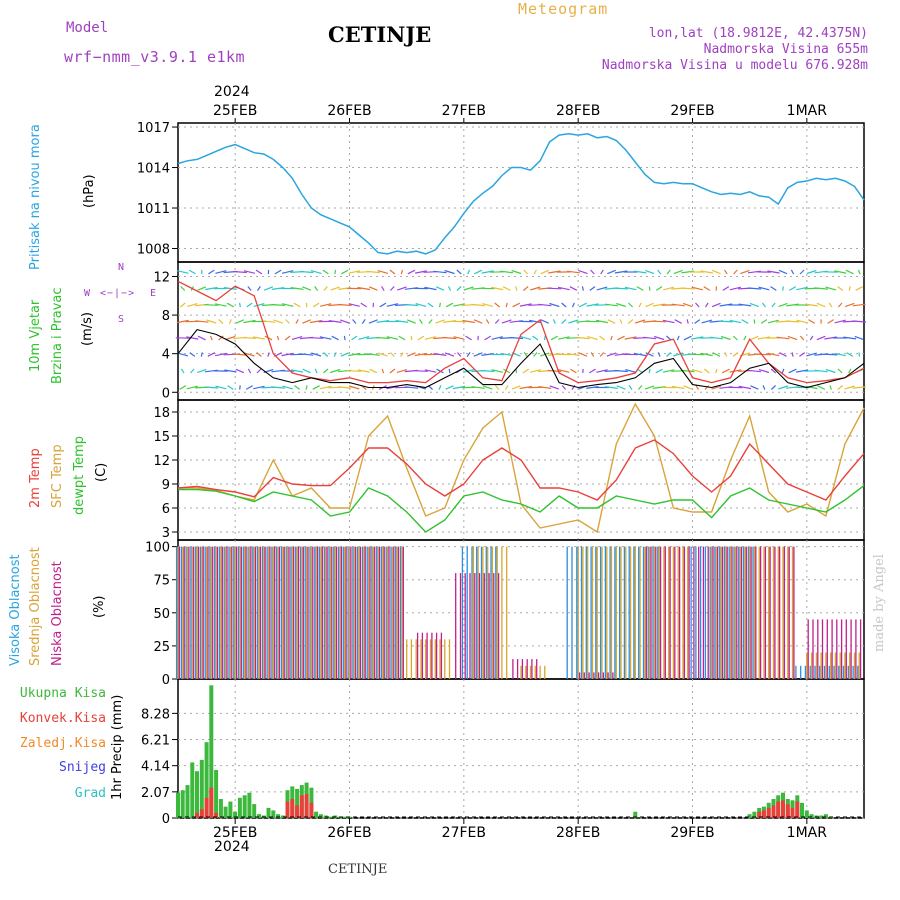 This screenshot has width=900, height=900. Describe the element at coordinates (99, 607) in the screenshot. I see `cloud-unit: (%)` at that location.